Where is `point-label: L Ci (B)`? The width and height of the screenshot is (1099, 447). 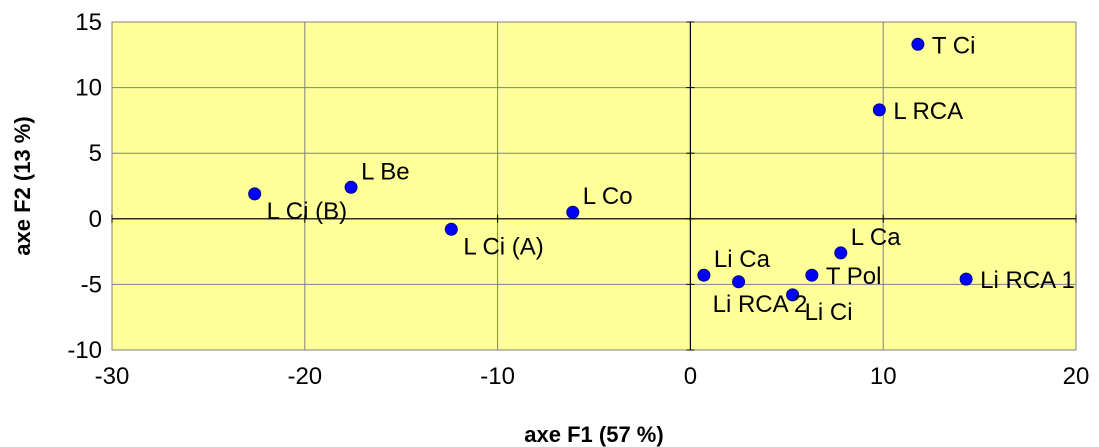 point-label: L Ci (B) is located at coordinates (307, 211).